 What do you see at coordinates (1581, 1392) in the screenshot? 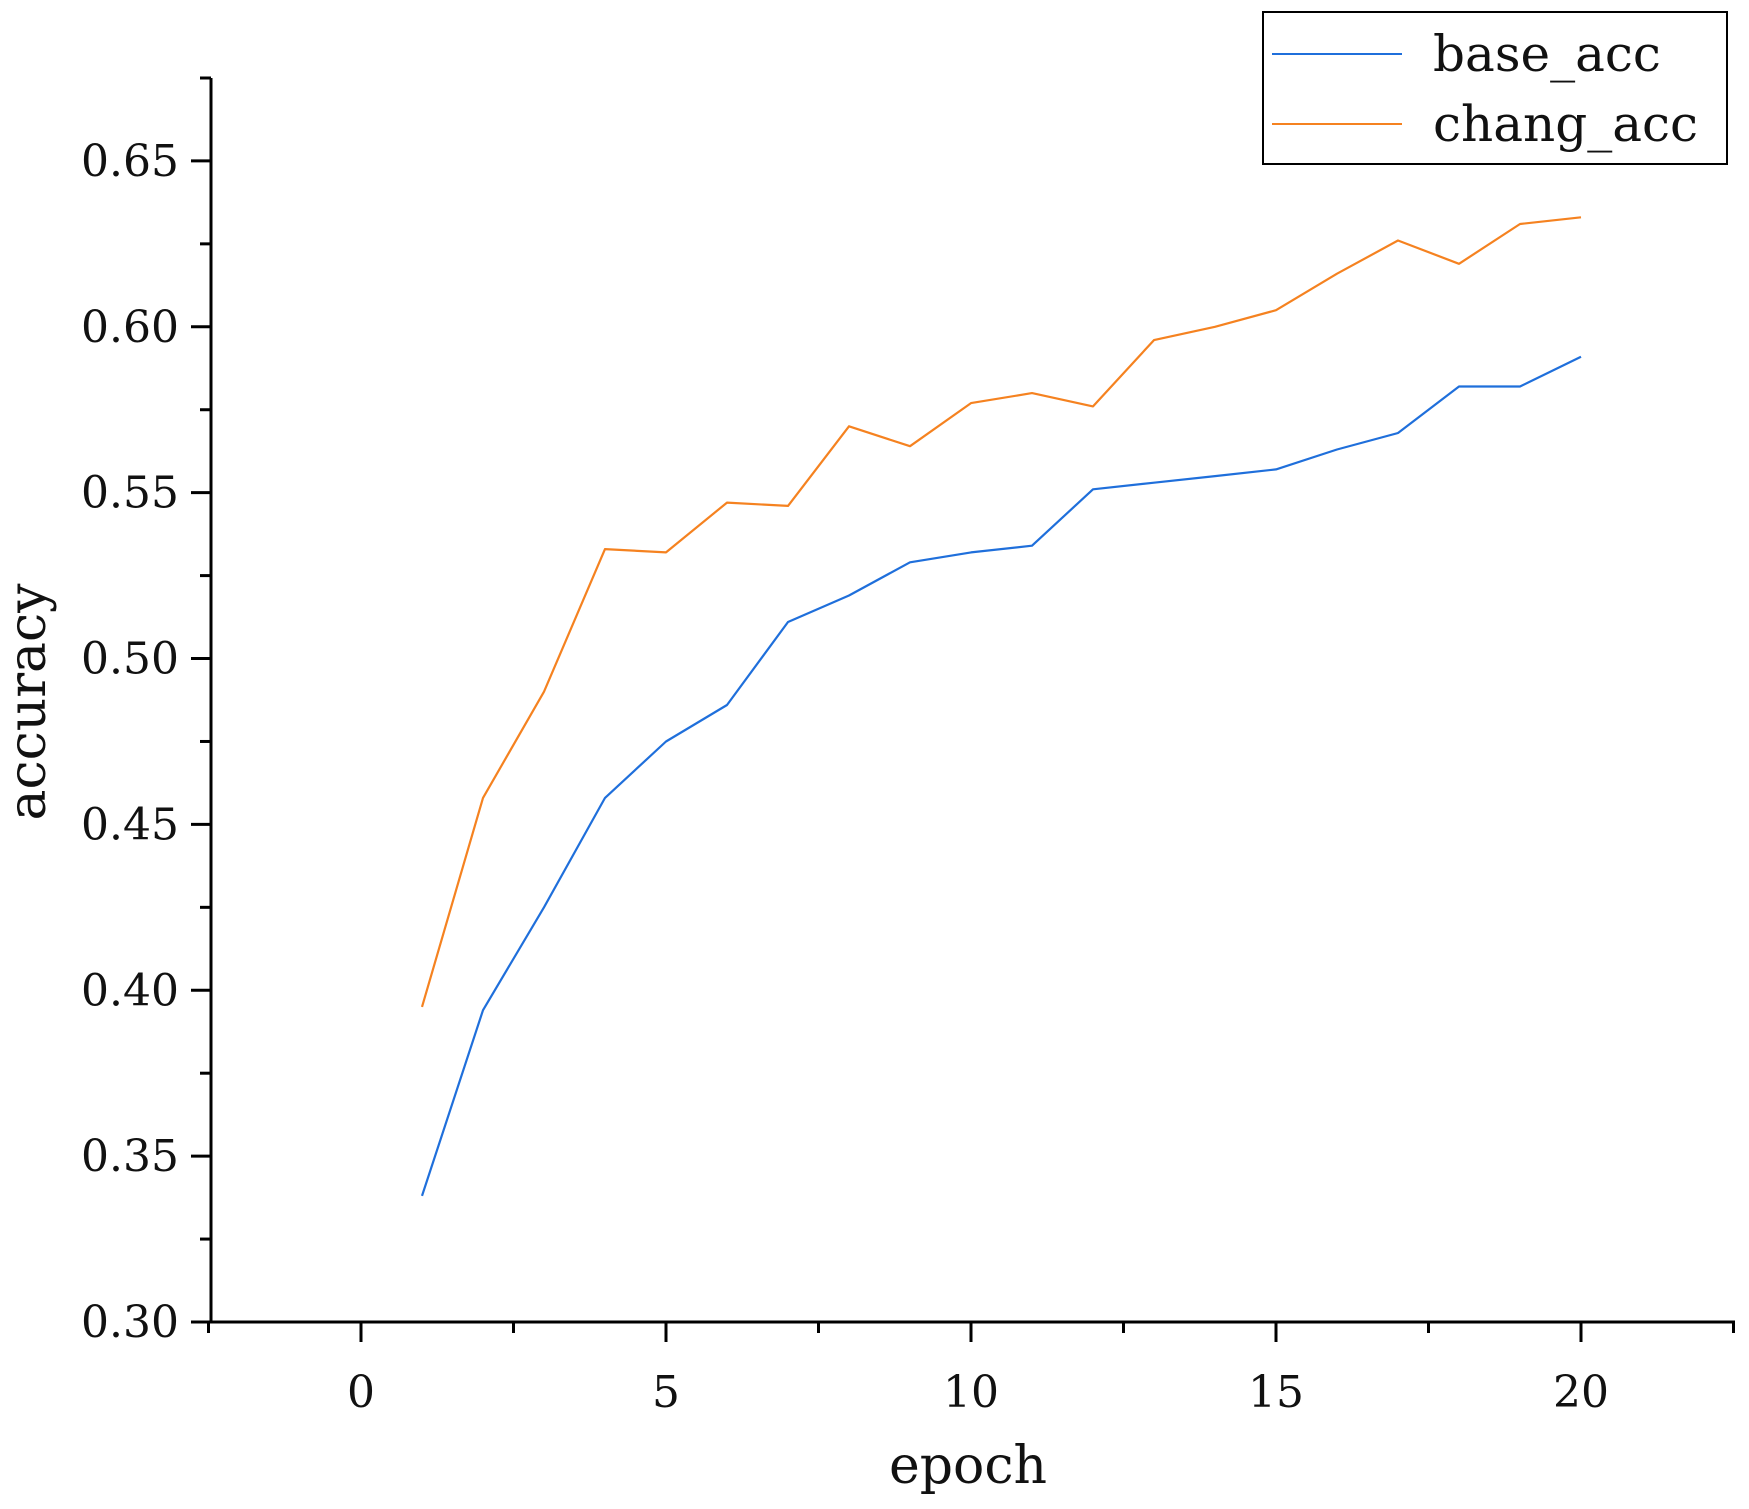
I see `x-tick-label: 20` at bounding box center [1581, 1392].